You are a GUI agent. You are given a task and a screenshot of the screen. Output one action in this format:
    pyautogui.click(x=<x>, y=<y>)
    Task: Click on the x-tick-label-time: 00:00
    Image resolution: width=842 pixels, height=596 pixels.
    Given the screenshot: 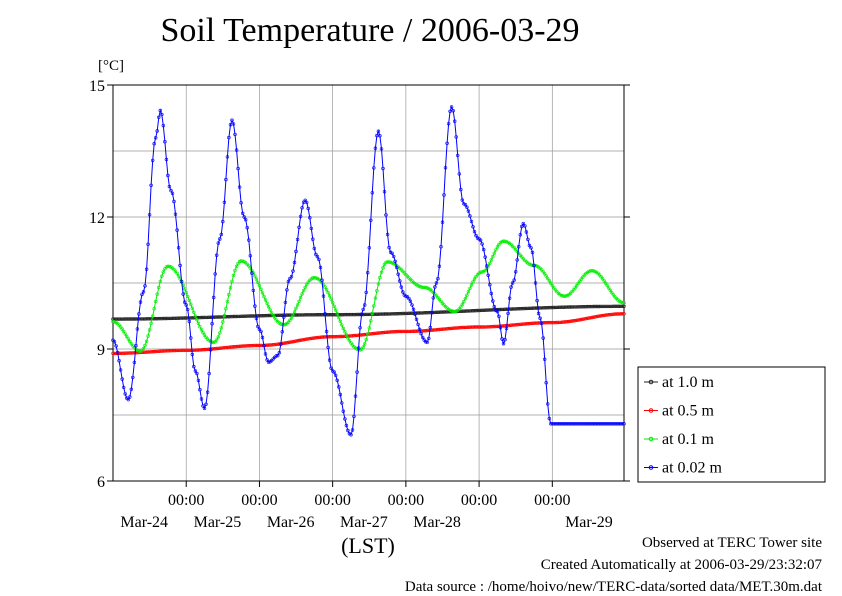 What is the action you would take?
    pyautogui.click(x=186, y=500)
    